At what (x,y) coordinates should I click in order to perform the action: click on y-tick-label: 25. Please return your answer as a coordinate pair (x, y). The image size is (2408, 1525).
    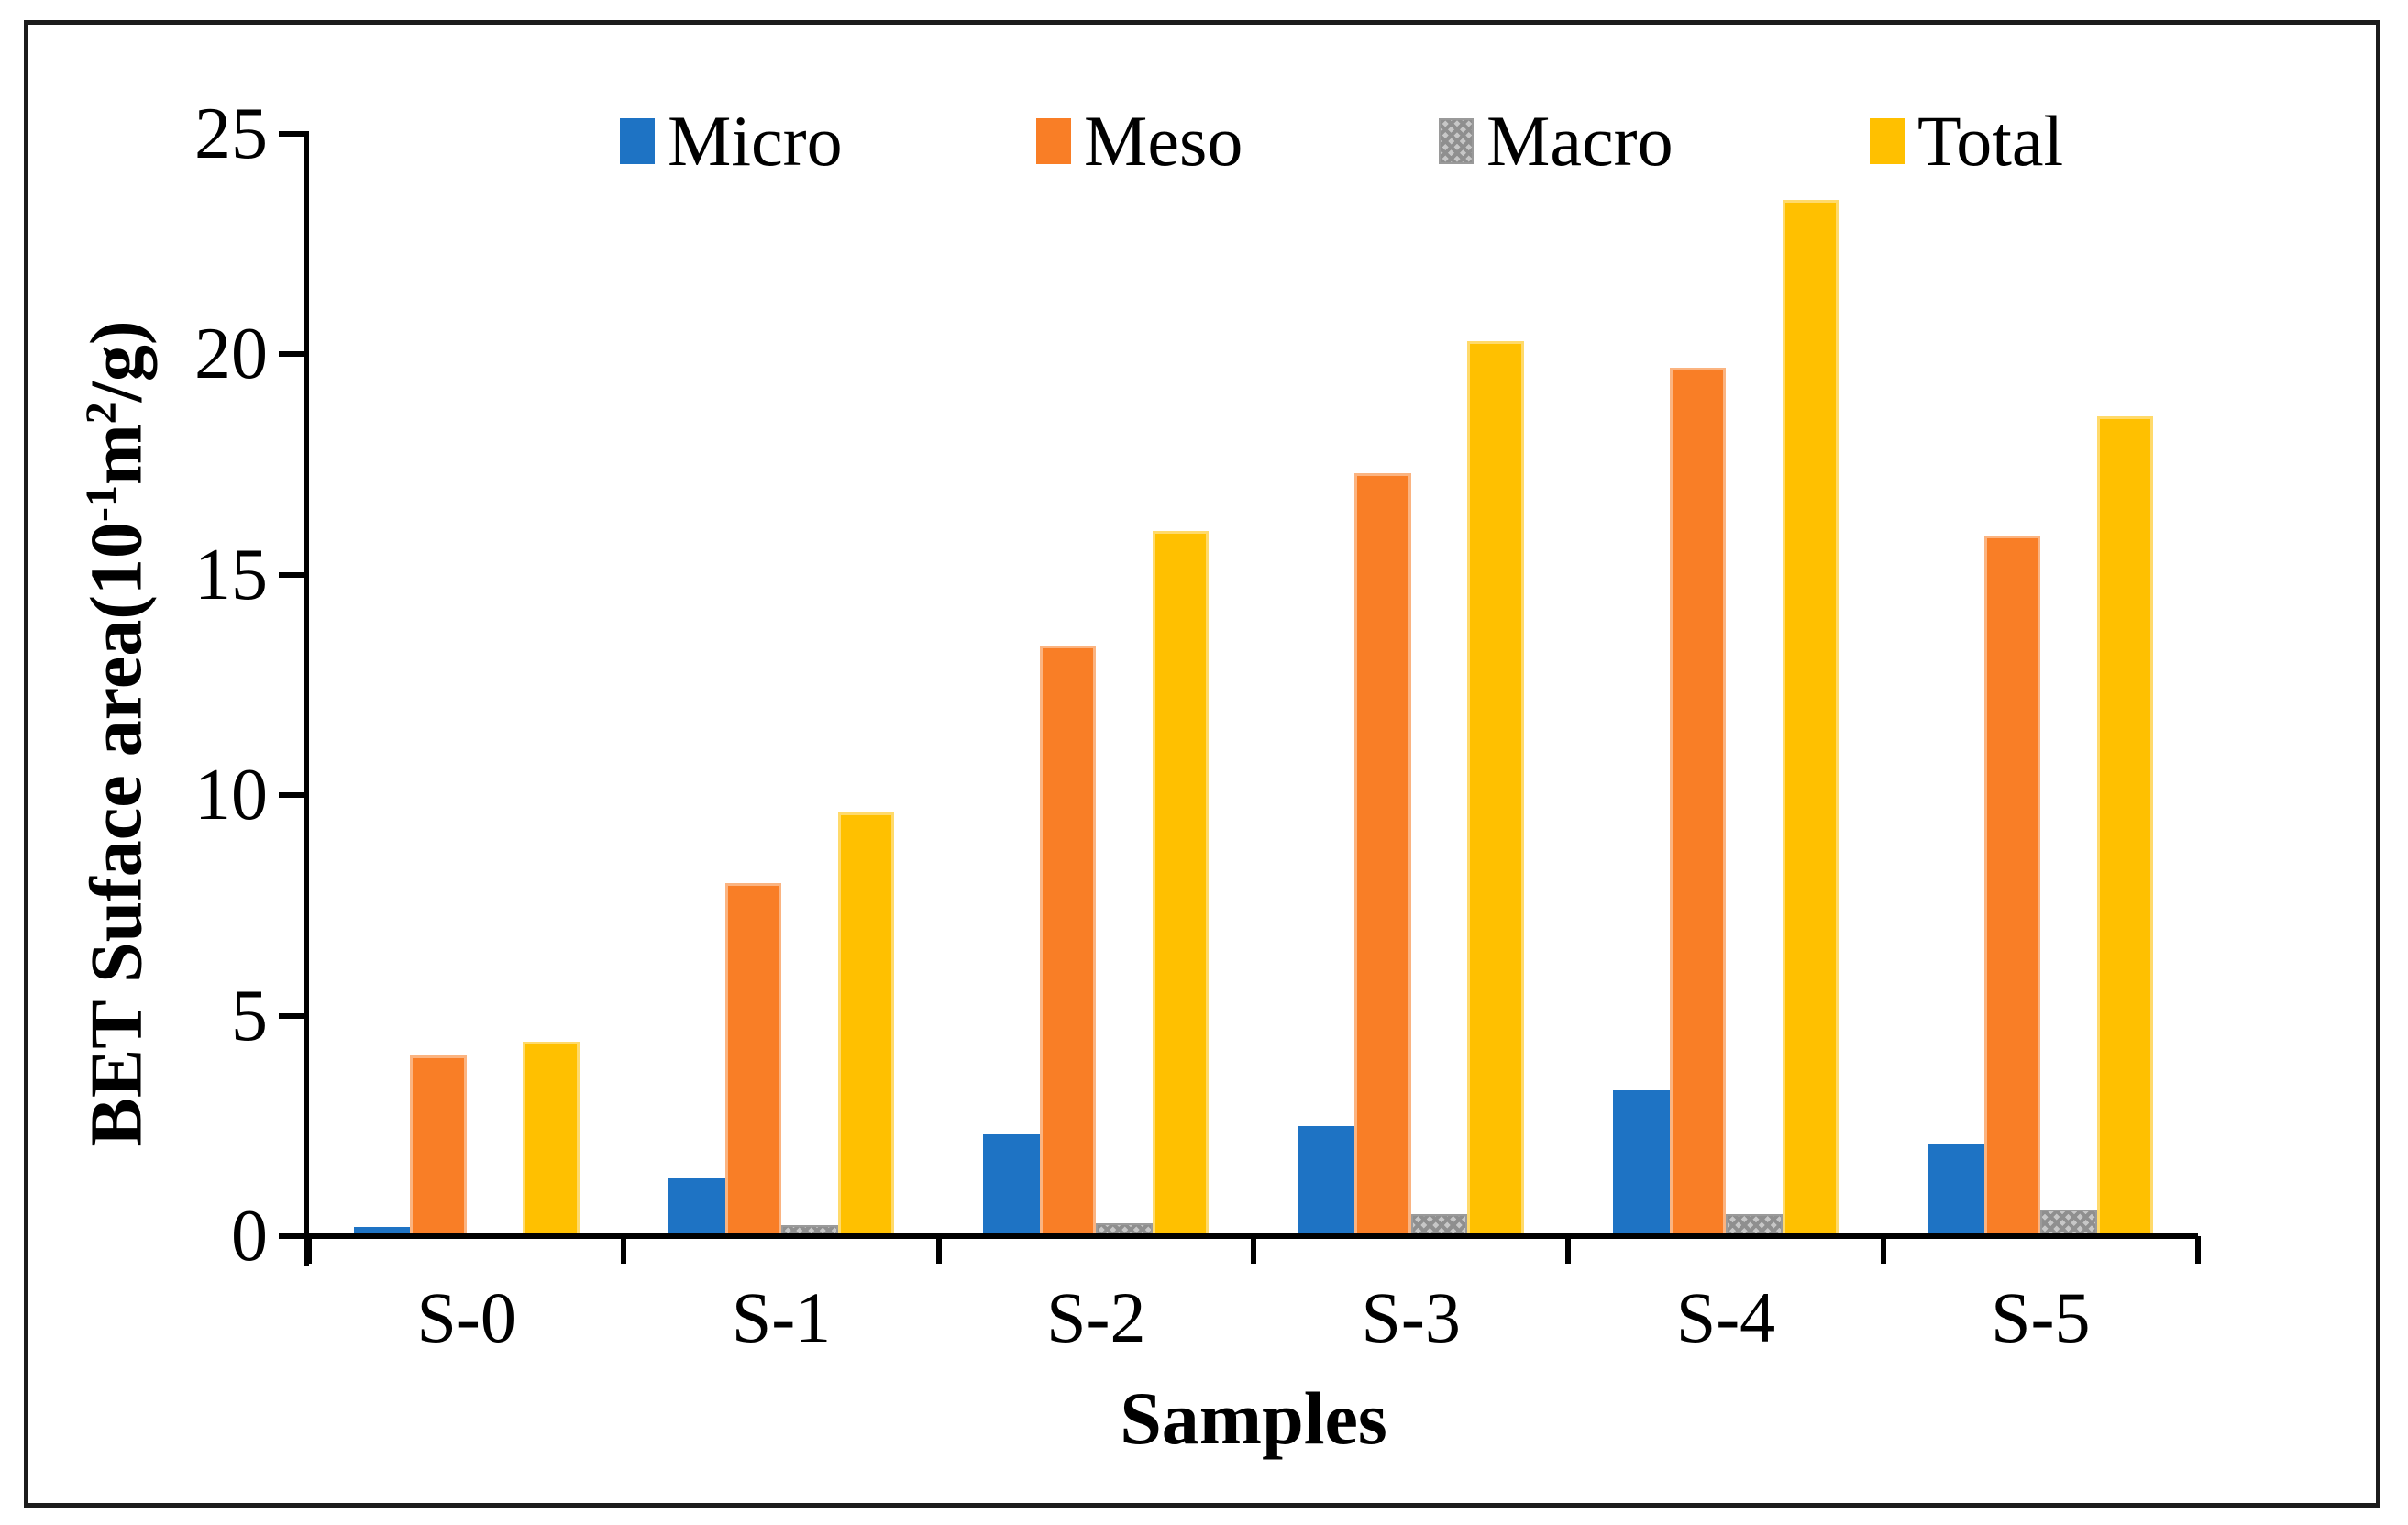
    Looking at the image, I should click on (231, 134).